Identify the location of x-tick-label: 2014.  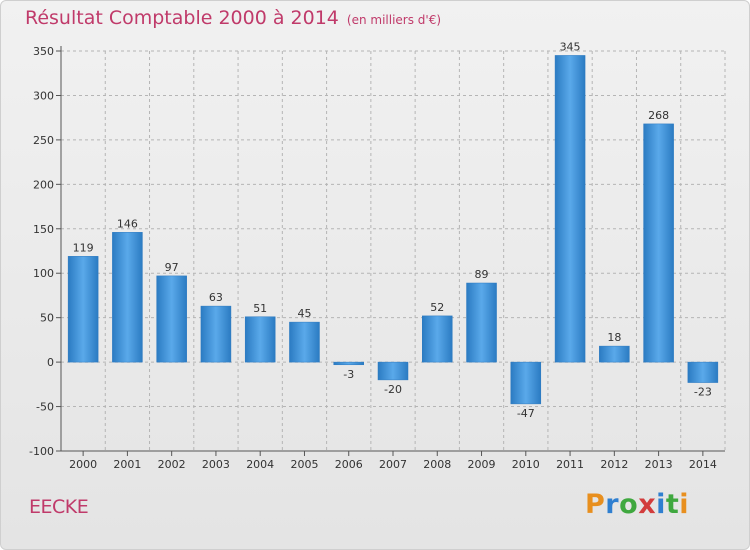
(703, 464).